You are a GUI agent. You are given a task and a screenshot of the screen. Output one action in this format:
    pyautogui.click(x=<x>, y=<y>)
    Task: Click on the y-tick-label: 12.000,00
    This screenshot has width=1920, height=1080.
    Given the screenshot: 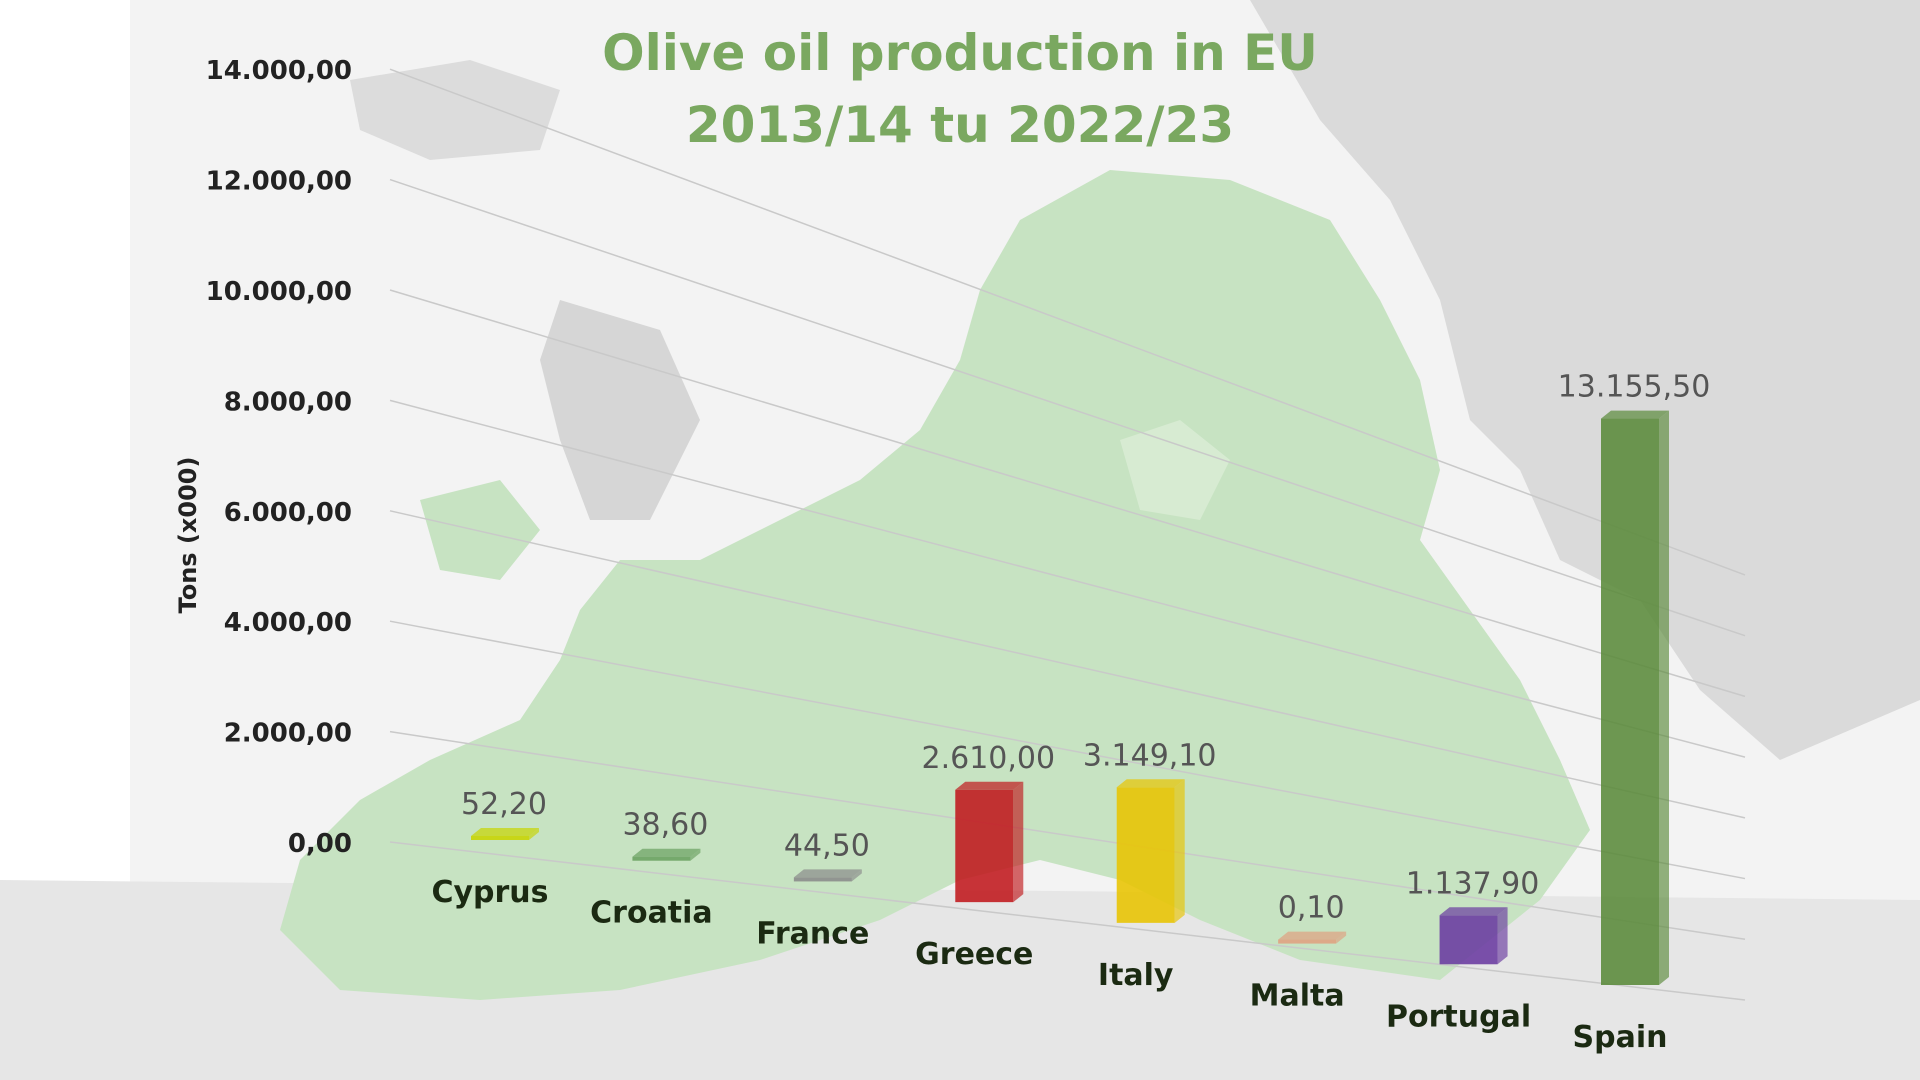 What is the action you would take?
    pyautogui.click(x=279, y=182)
    